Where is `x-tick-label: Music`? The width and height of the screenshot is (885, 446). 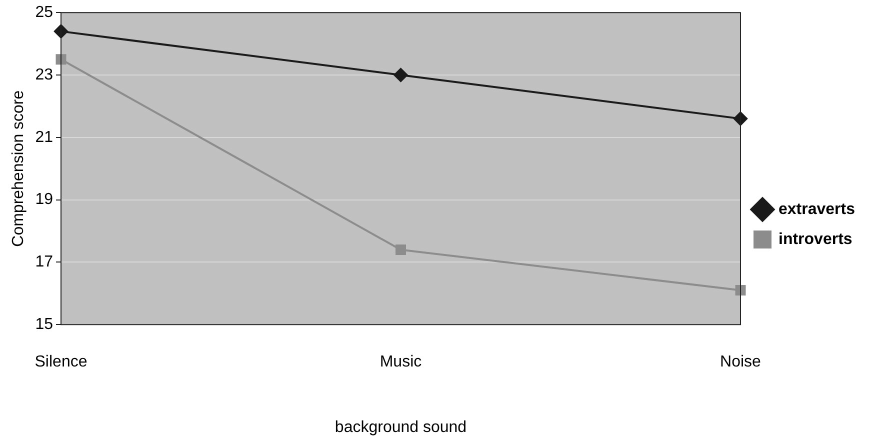
x-tick-label: Music is located at coordinates (401, 362).